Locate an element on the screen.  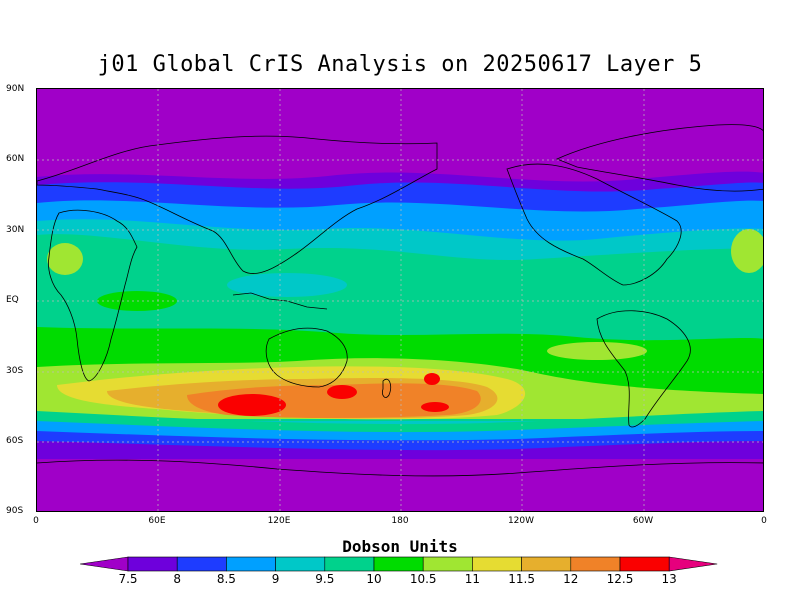
lat-label-eq: EQ is located at coordinates (12, 300).